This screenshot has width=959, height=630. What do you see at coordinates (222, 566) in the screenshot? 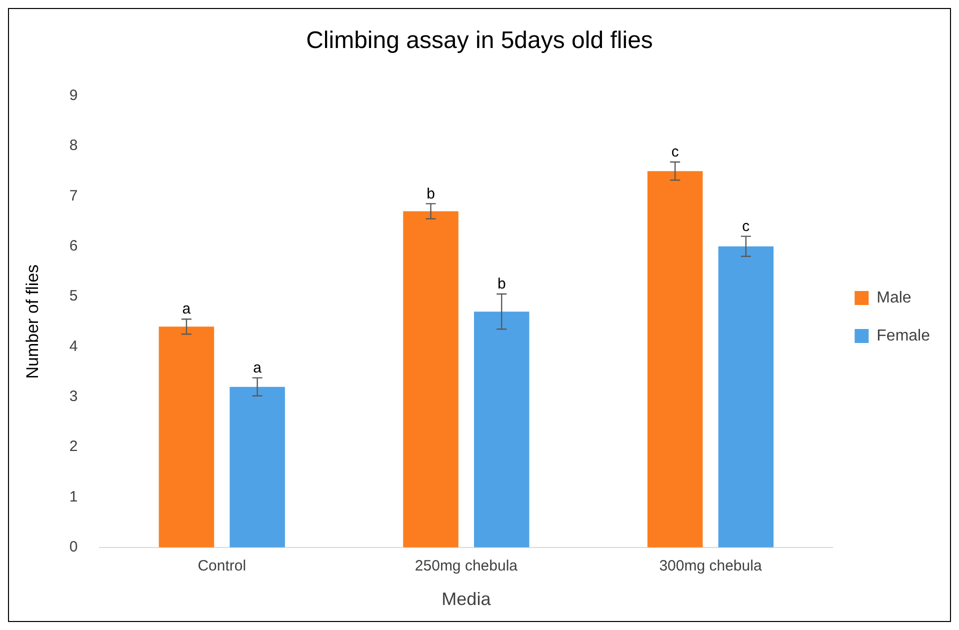
I see `x-tick-label: Control` at bounding box center [222, 566].